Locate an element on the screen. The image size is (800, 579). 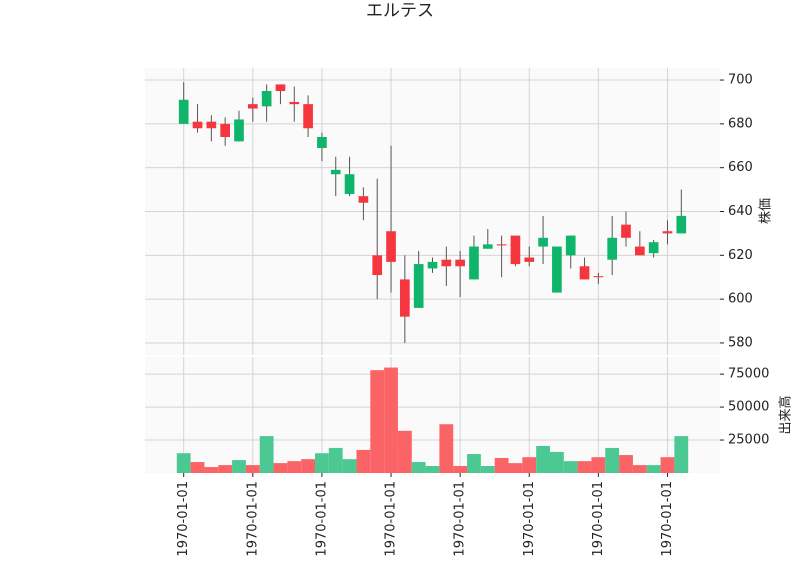
y-tick-label: 640 is located at coordinates (740, 211).